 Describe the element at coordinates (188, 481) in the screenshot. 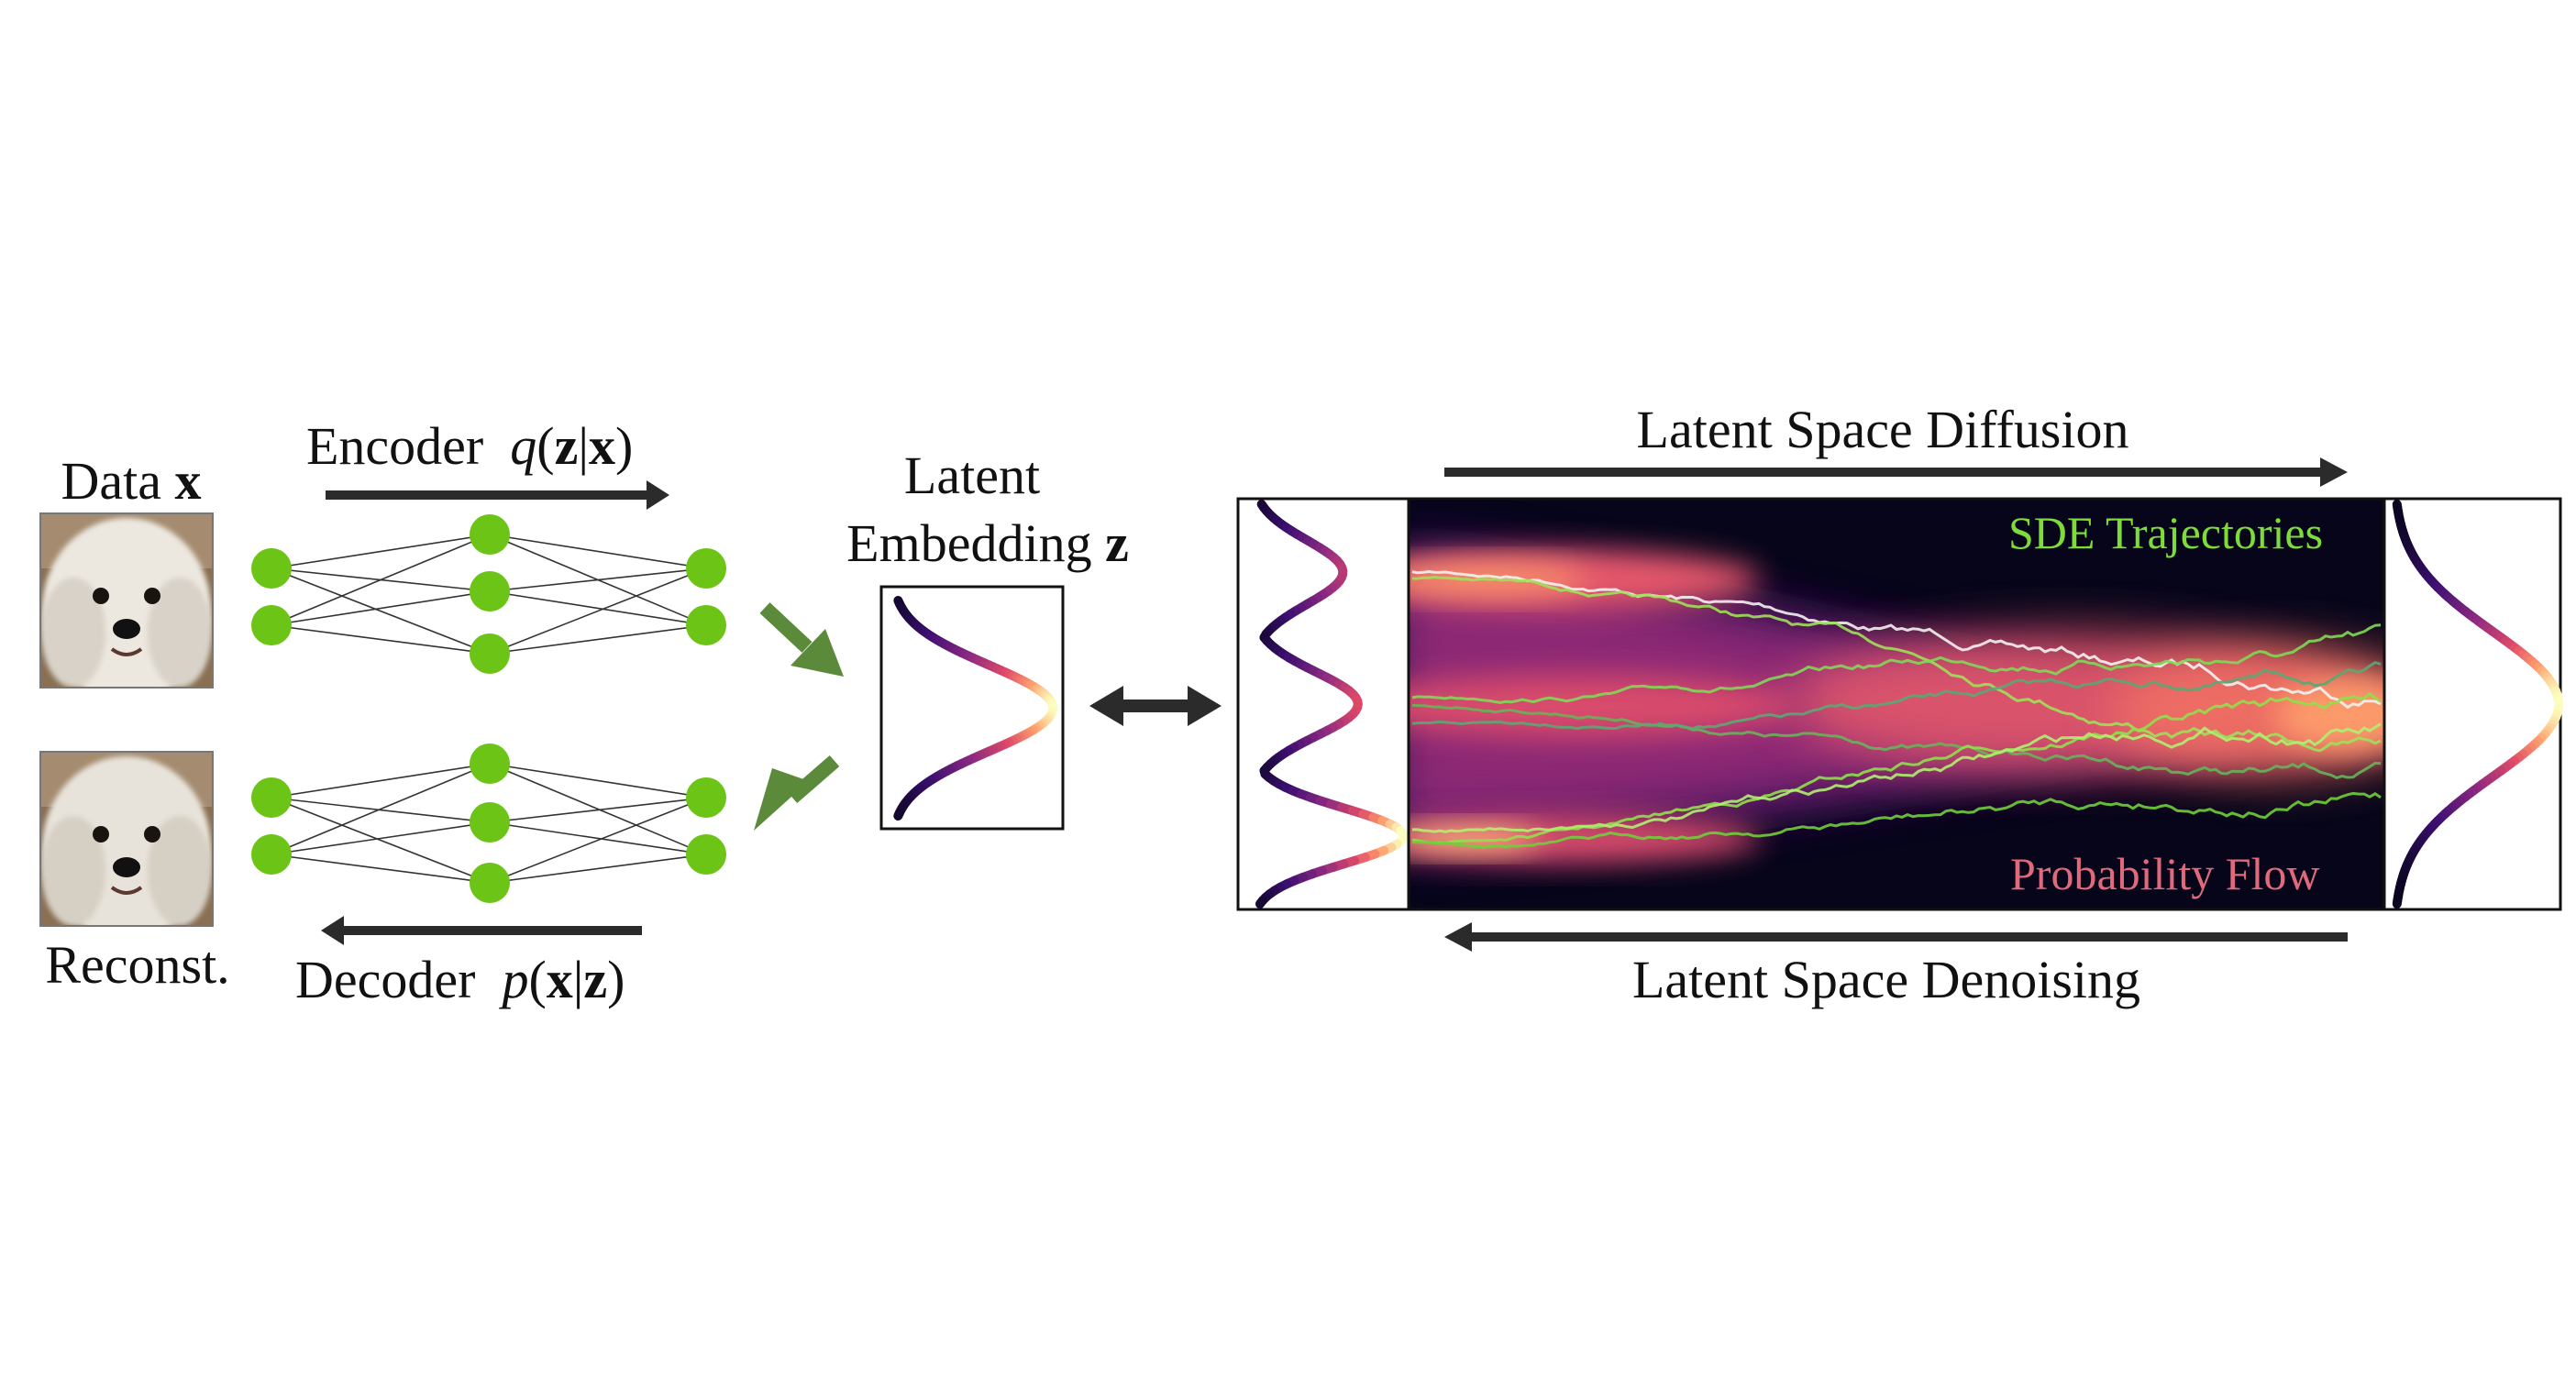

I see `data-symbol: x` at that location.